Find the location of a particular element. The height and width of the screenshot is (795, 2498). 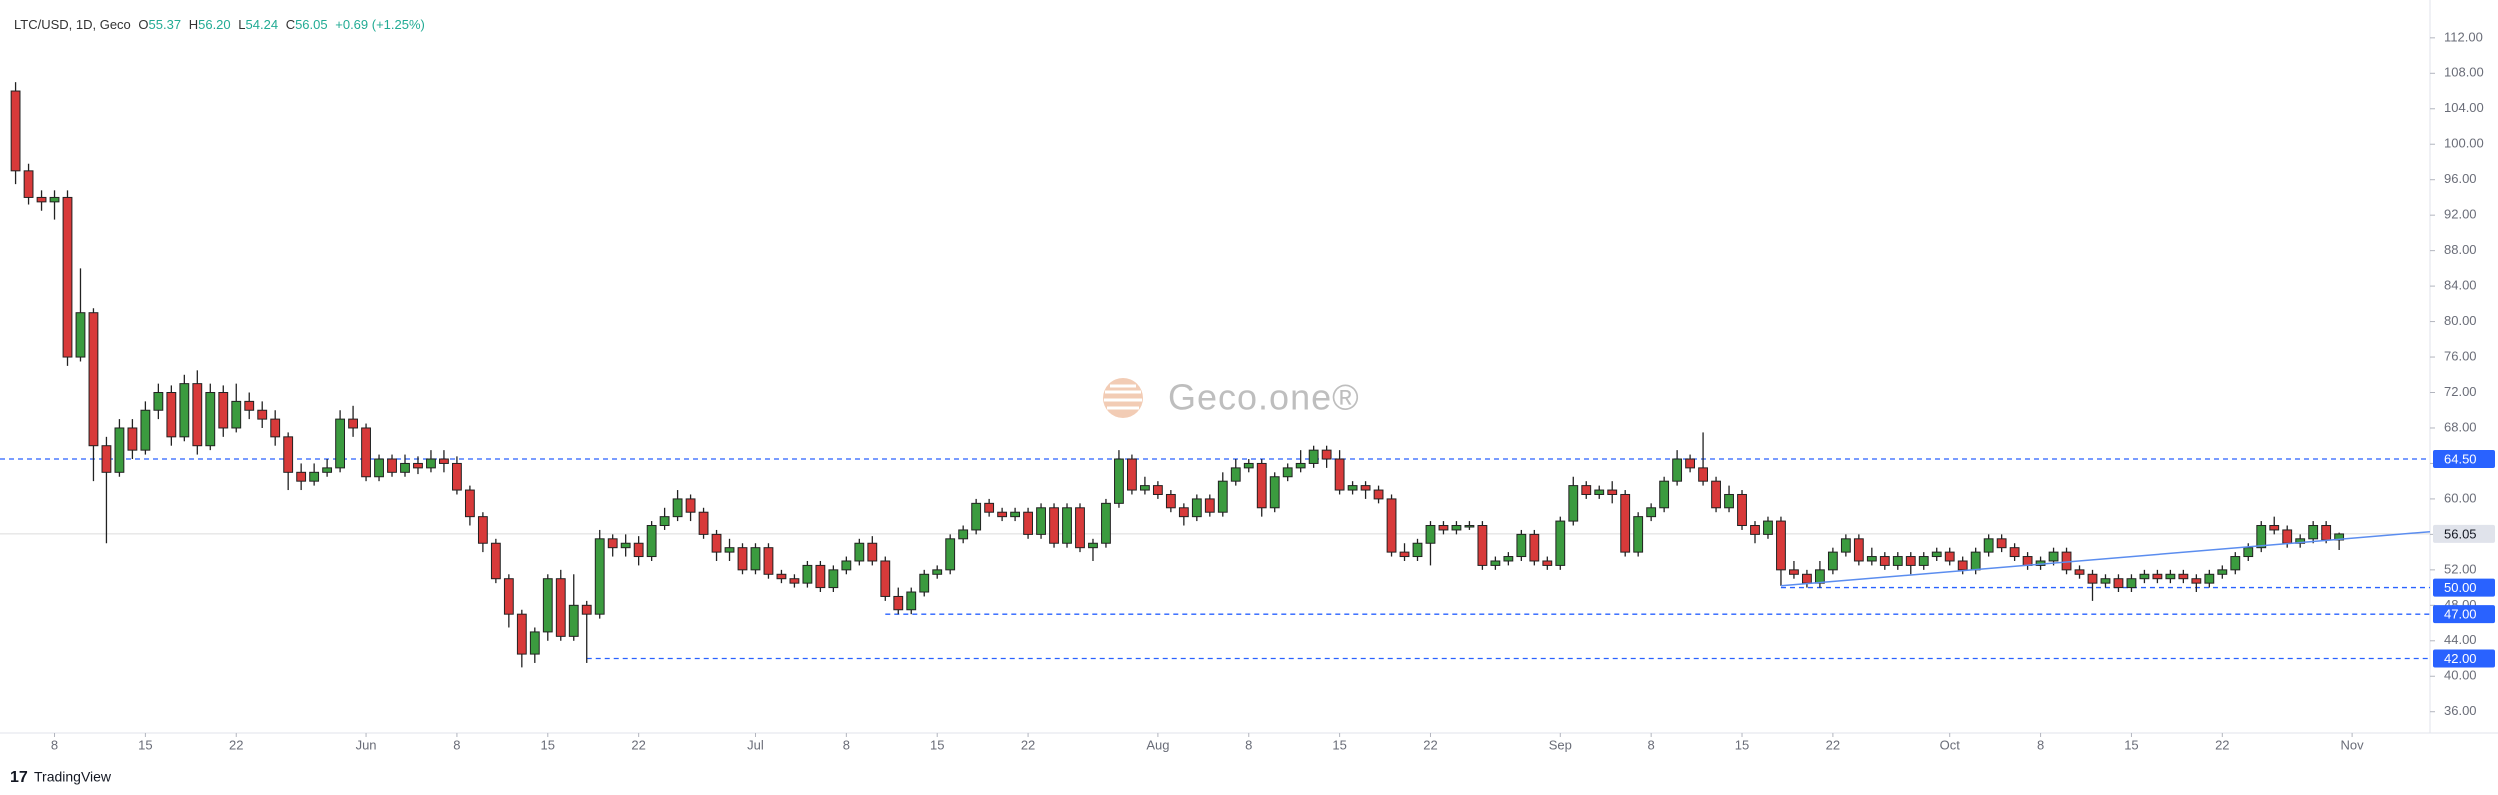

level-label: 64.50 is located at coordinates (2460, 458).